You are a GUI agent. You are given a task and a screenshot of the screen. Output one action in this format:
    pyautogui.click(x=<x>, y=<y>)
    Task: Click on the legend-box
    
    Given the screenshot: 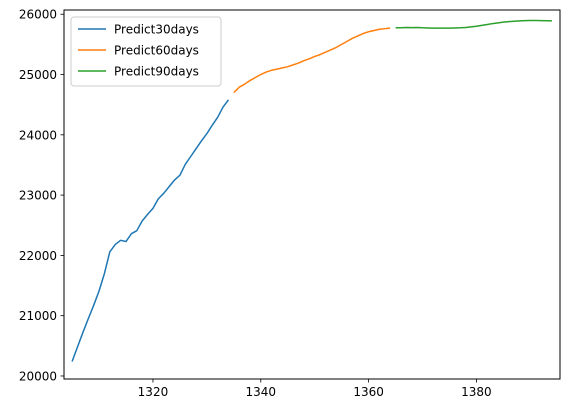 What is the action you would take?
    pyautogui.click(x=146, y=51)
    